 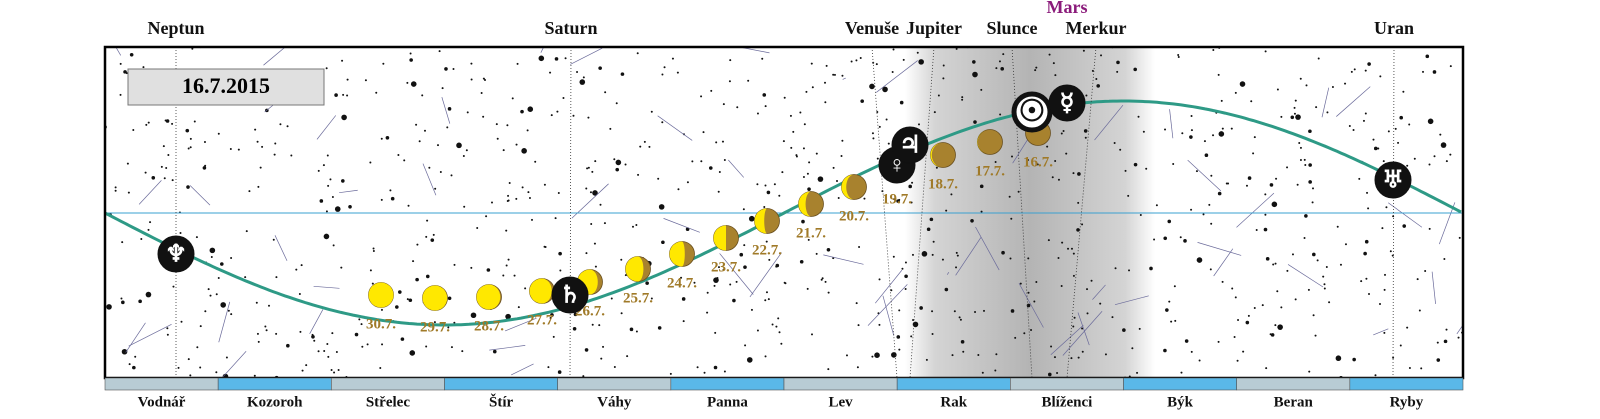 I want to click on planet-symbol: ♅, so click(x=1393, y=181).